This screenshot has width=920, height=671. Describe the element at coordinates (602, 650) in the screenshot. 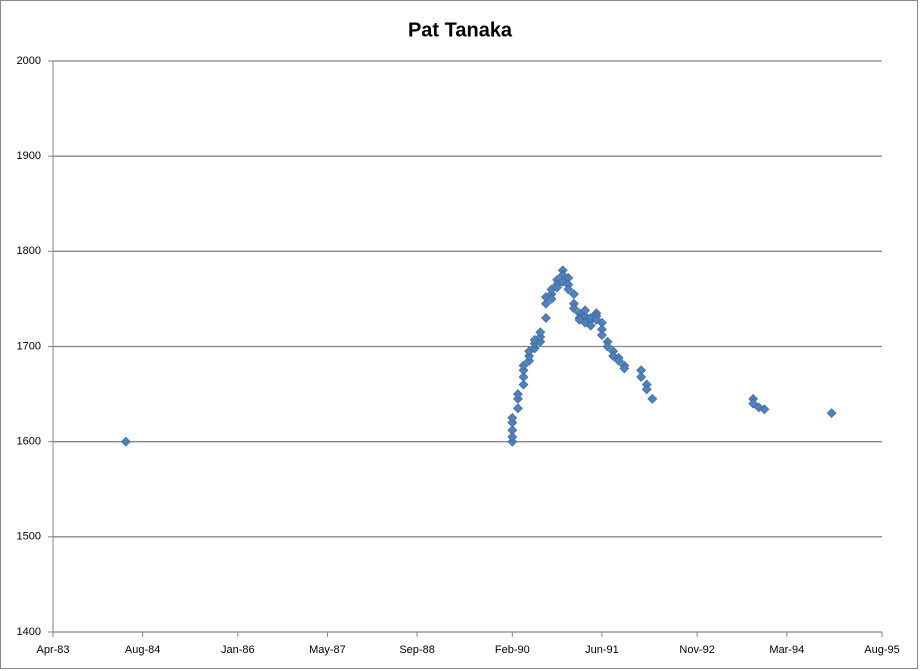

I see `x-tick-label: Jun-91` at that location.